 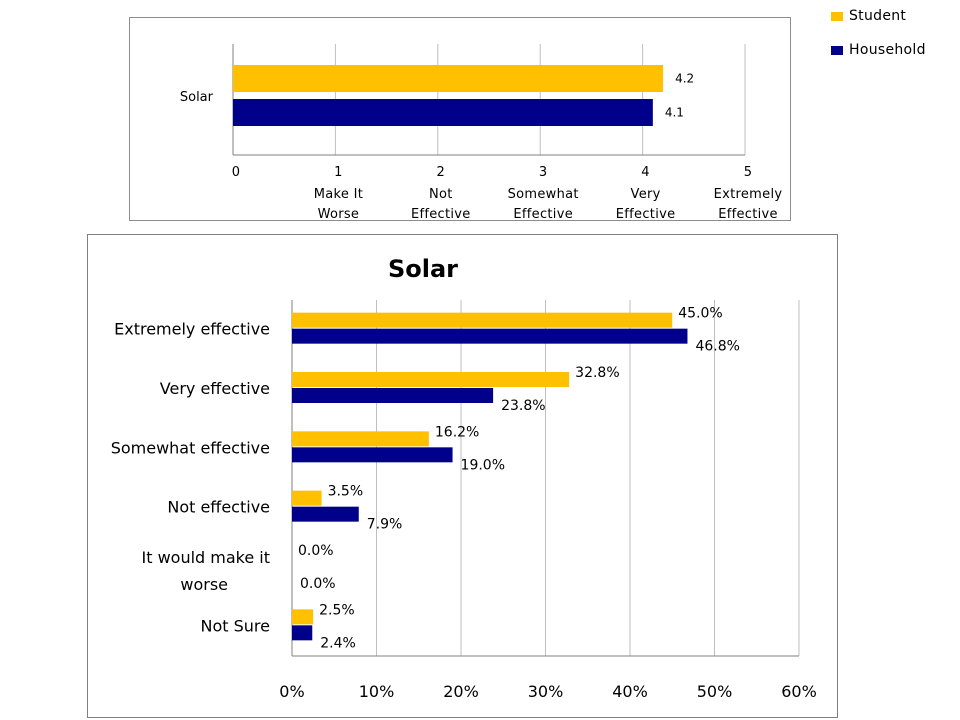 What do you see at coordinates (837, 16) in the screenshot?
I see `legend-swatch-student` at bounding box center [837, 16].